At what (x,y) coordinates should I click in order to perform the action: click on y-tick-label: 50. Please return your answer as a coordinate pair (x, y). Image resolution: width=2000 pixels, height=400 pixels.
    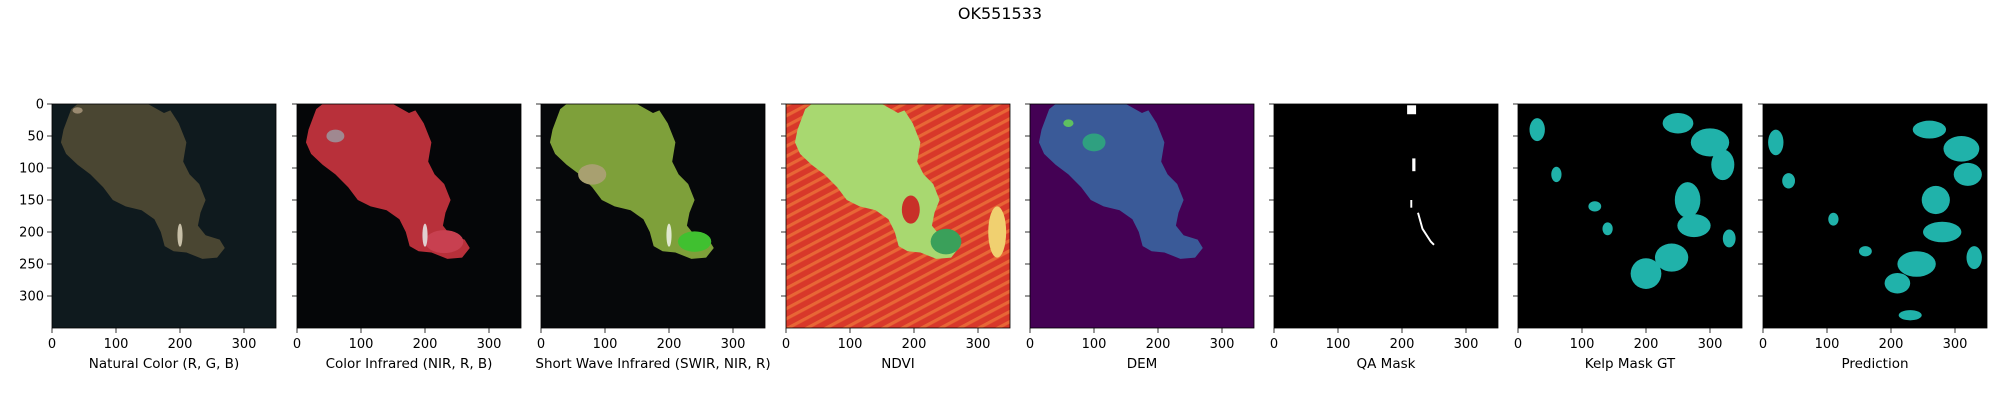
    Looking at the image, I should click on (35, 137).